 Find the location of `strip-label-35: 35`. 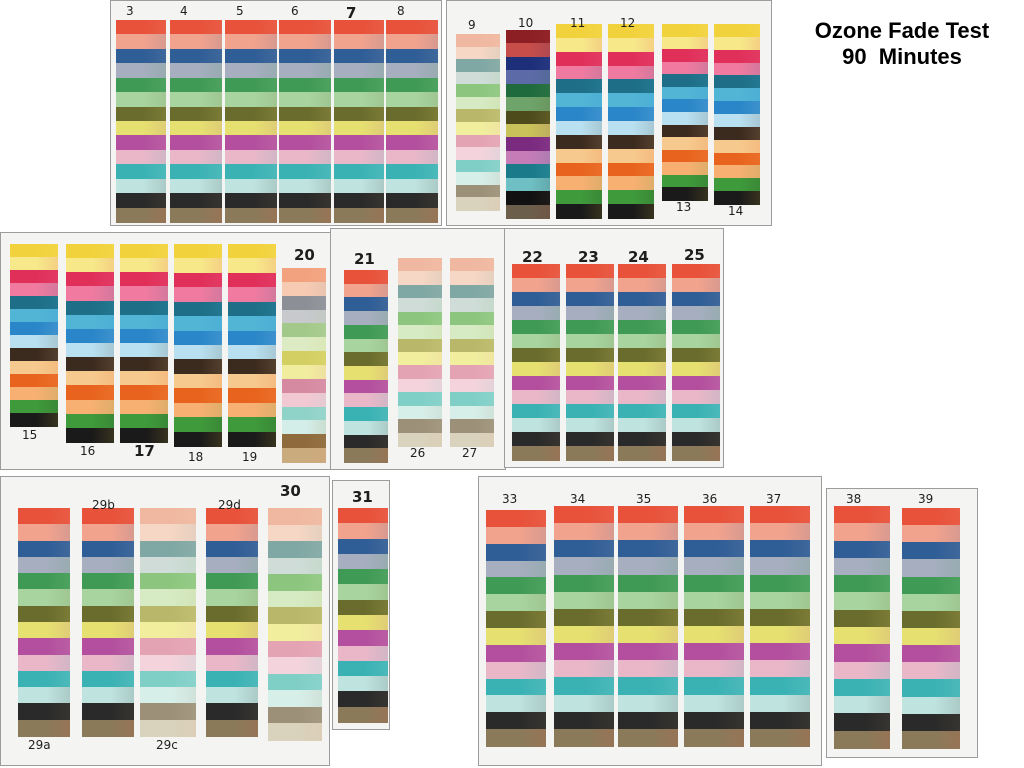

strip-label-35: 35 is located at coordinates (644, 499).